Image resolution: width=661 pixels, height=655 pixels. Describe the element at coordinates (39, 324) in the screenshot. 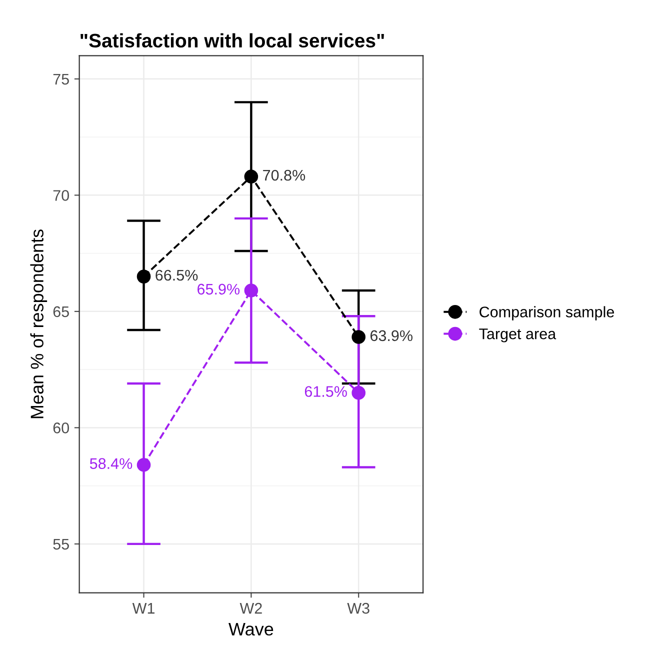

I see `y-axis-title: Mean % of respondents` at that location.